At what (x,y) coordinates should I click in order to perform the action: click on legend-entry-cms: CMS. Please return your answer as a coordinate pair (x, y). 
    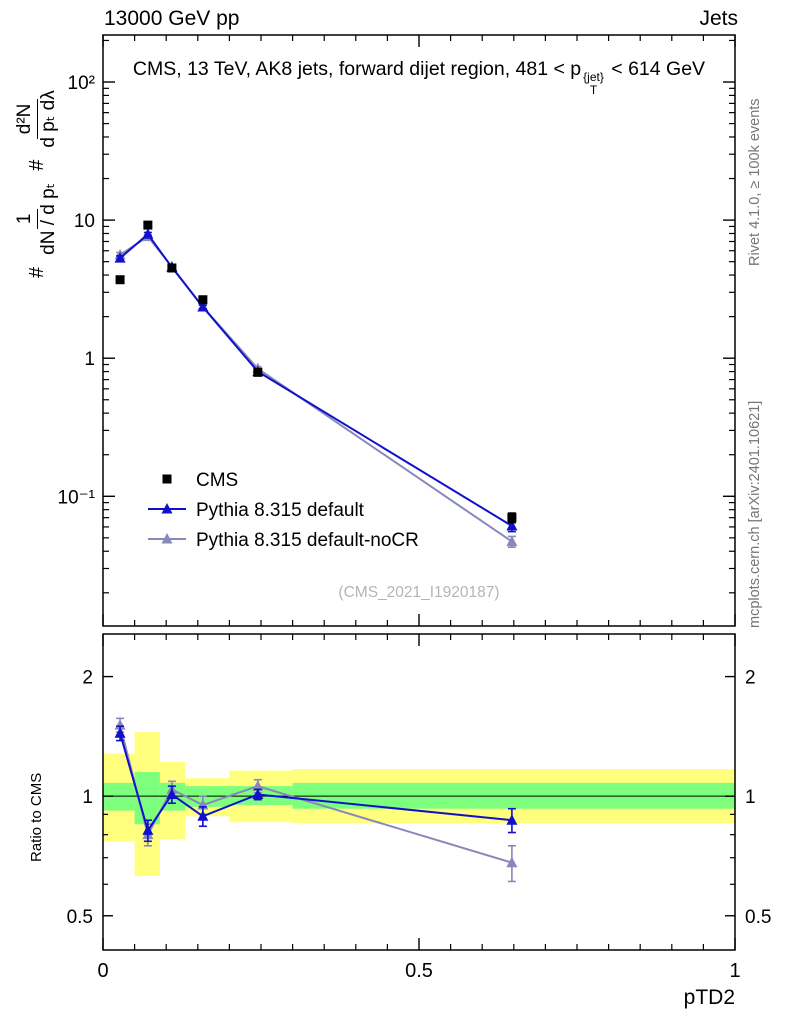
    Looking at the image, I should click on (200, 480).